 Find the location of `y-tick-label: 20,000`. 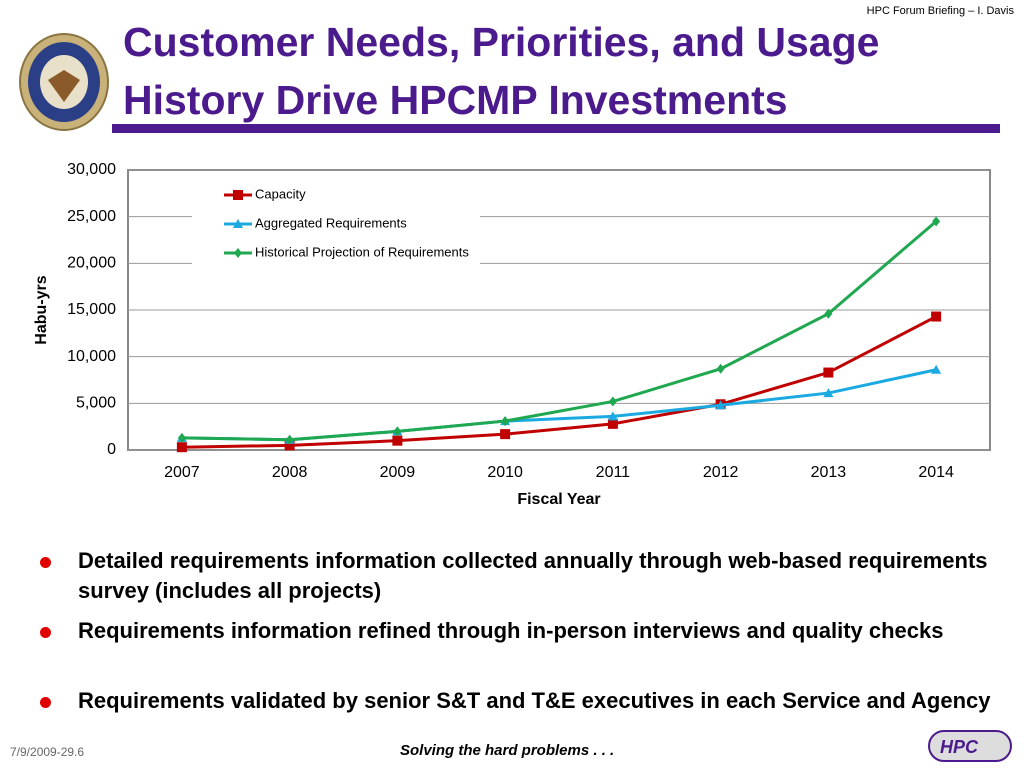

y-tick-label: 20,000 is located at coordinates (91, 263).